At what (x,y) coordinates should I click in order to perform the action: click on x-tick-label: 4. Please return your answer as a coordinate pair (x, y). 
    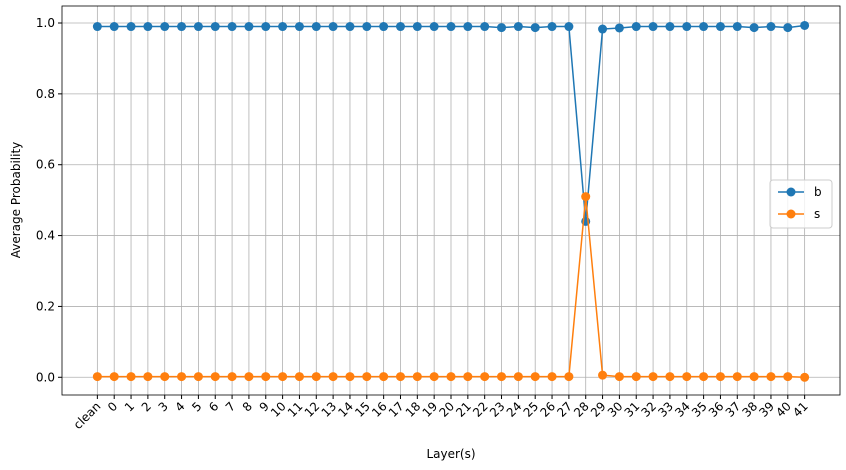
    Looking at the image, I should click on (179, 406).